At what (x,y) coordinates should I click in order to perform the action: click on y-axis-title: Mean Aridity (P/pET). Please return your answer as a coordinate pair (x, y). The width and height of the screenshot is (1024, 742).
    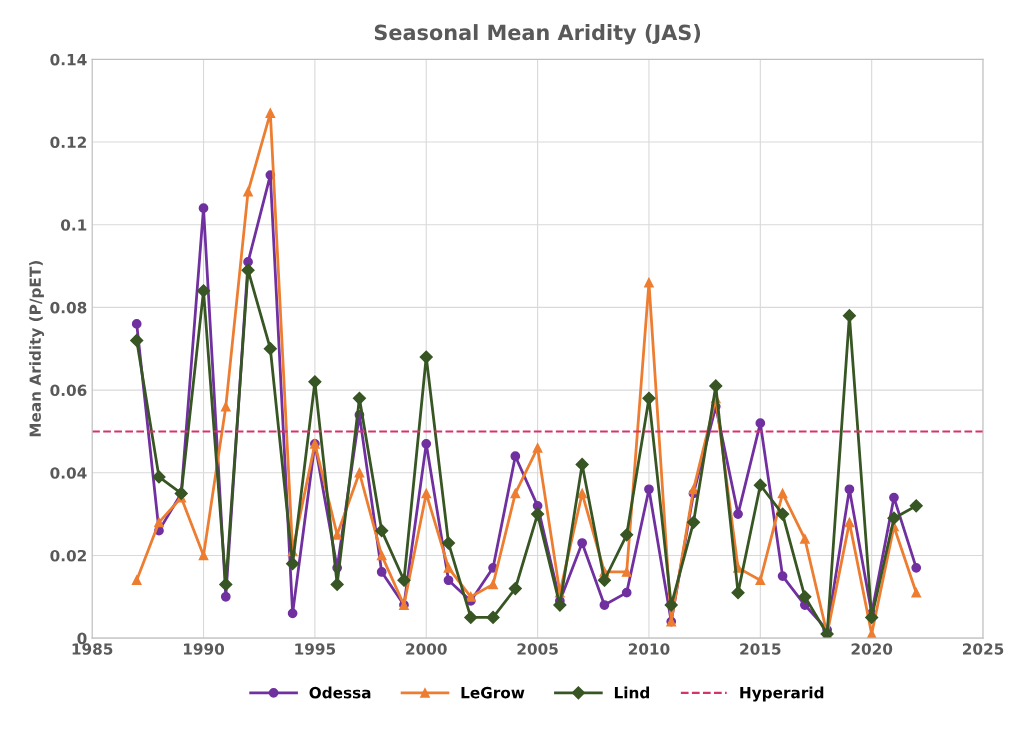
    Looking at the image, I should click on (37, 349).